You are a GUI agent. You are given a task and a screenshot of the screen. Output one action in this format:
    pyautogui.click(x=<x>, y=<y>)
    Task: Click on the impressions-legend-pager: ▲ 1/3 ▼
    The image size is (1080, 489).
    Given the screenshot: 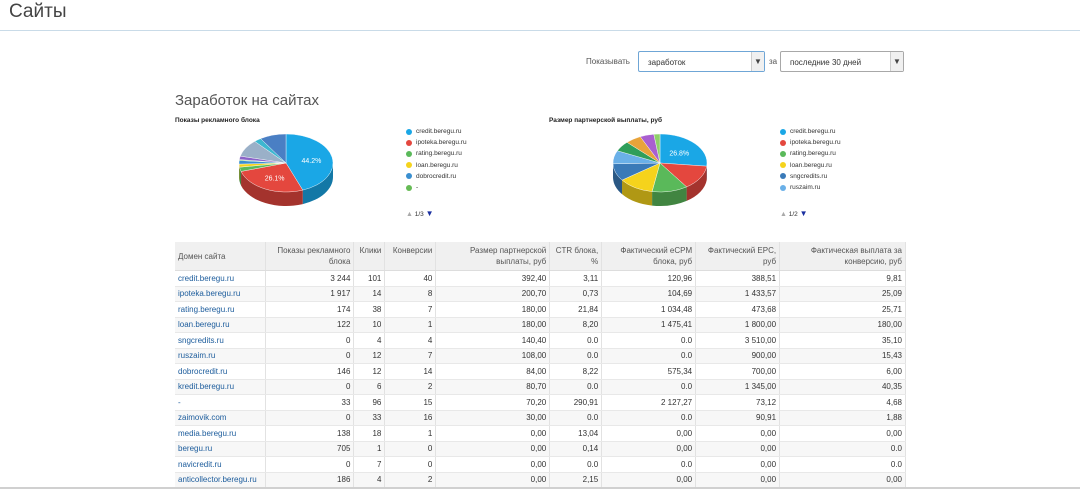 What is the action you would take?
    pyautogui.click(x=420, y=213)
    